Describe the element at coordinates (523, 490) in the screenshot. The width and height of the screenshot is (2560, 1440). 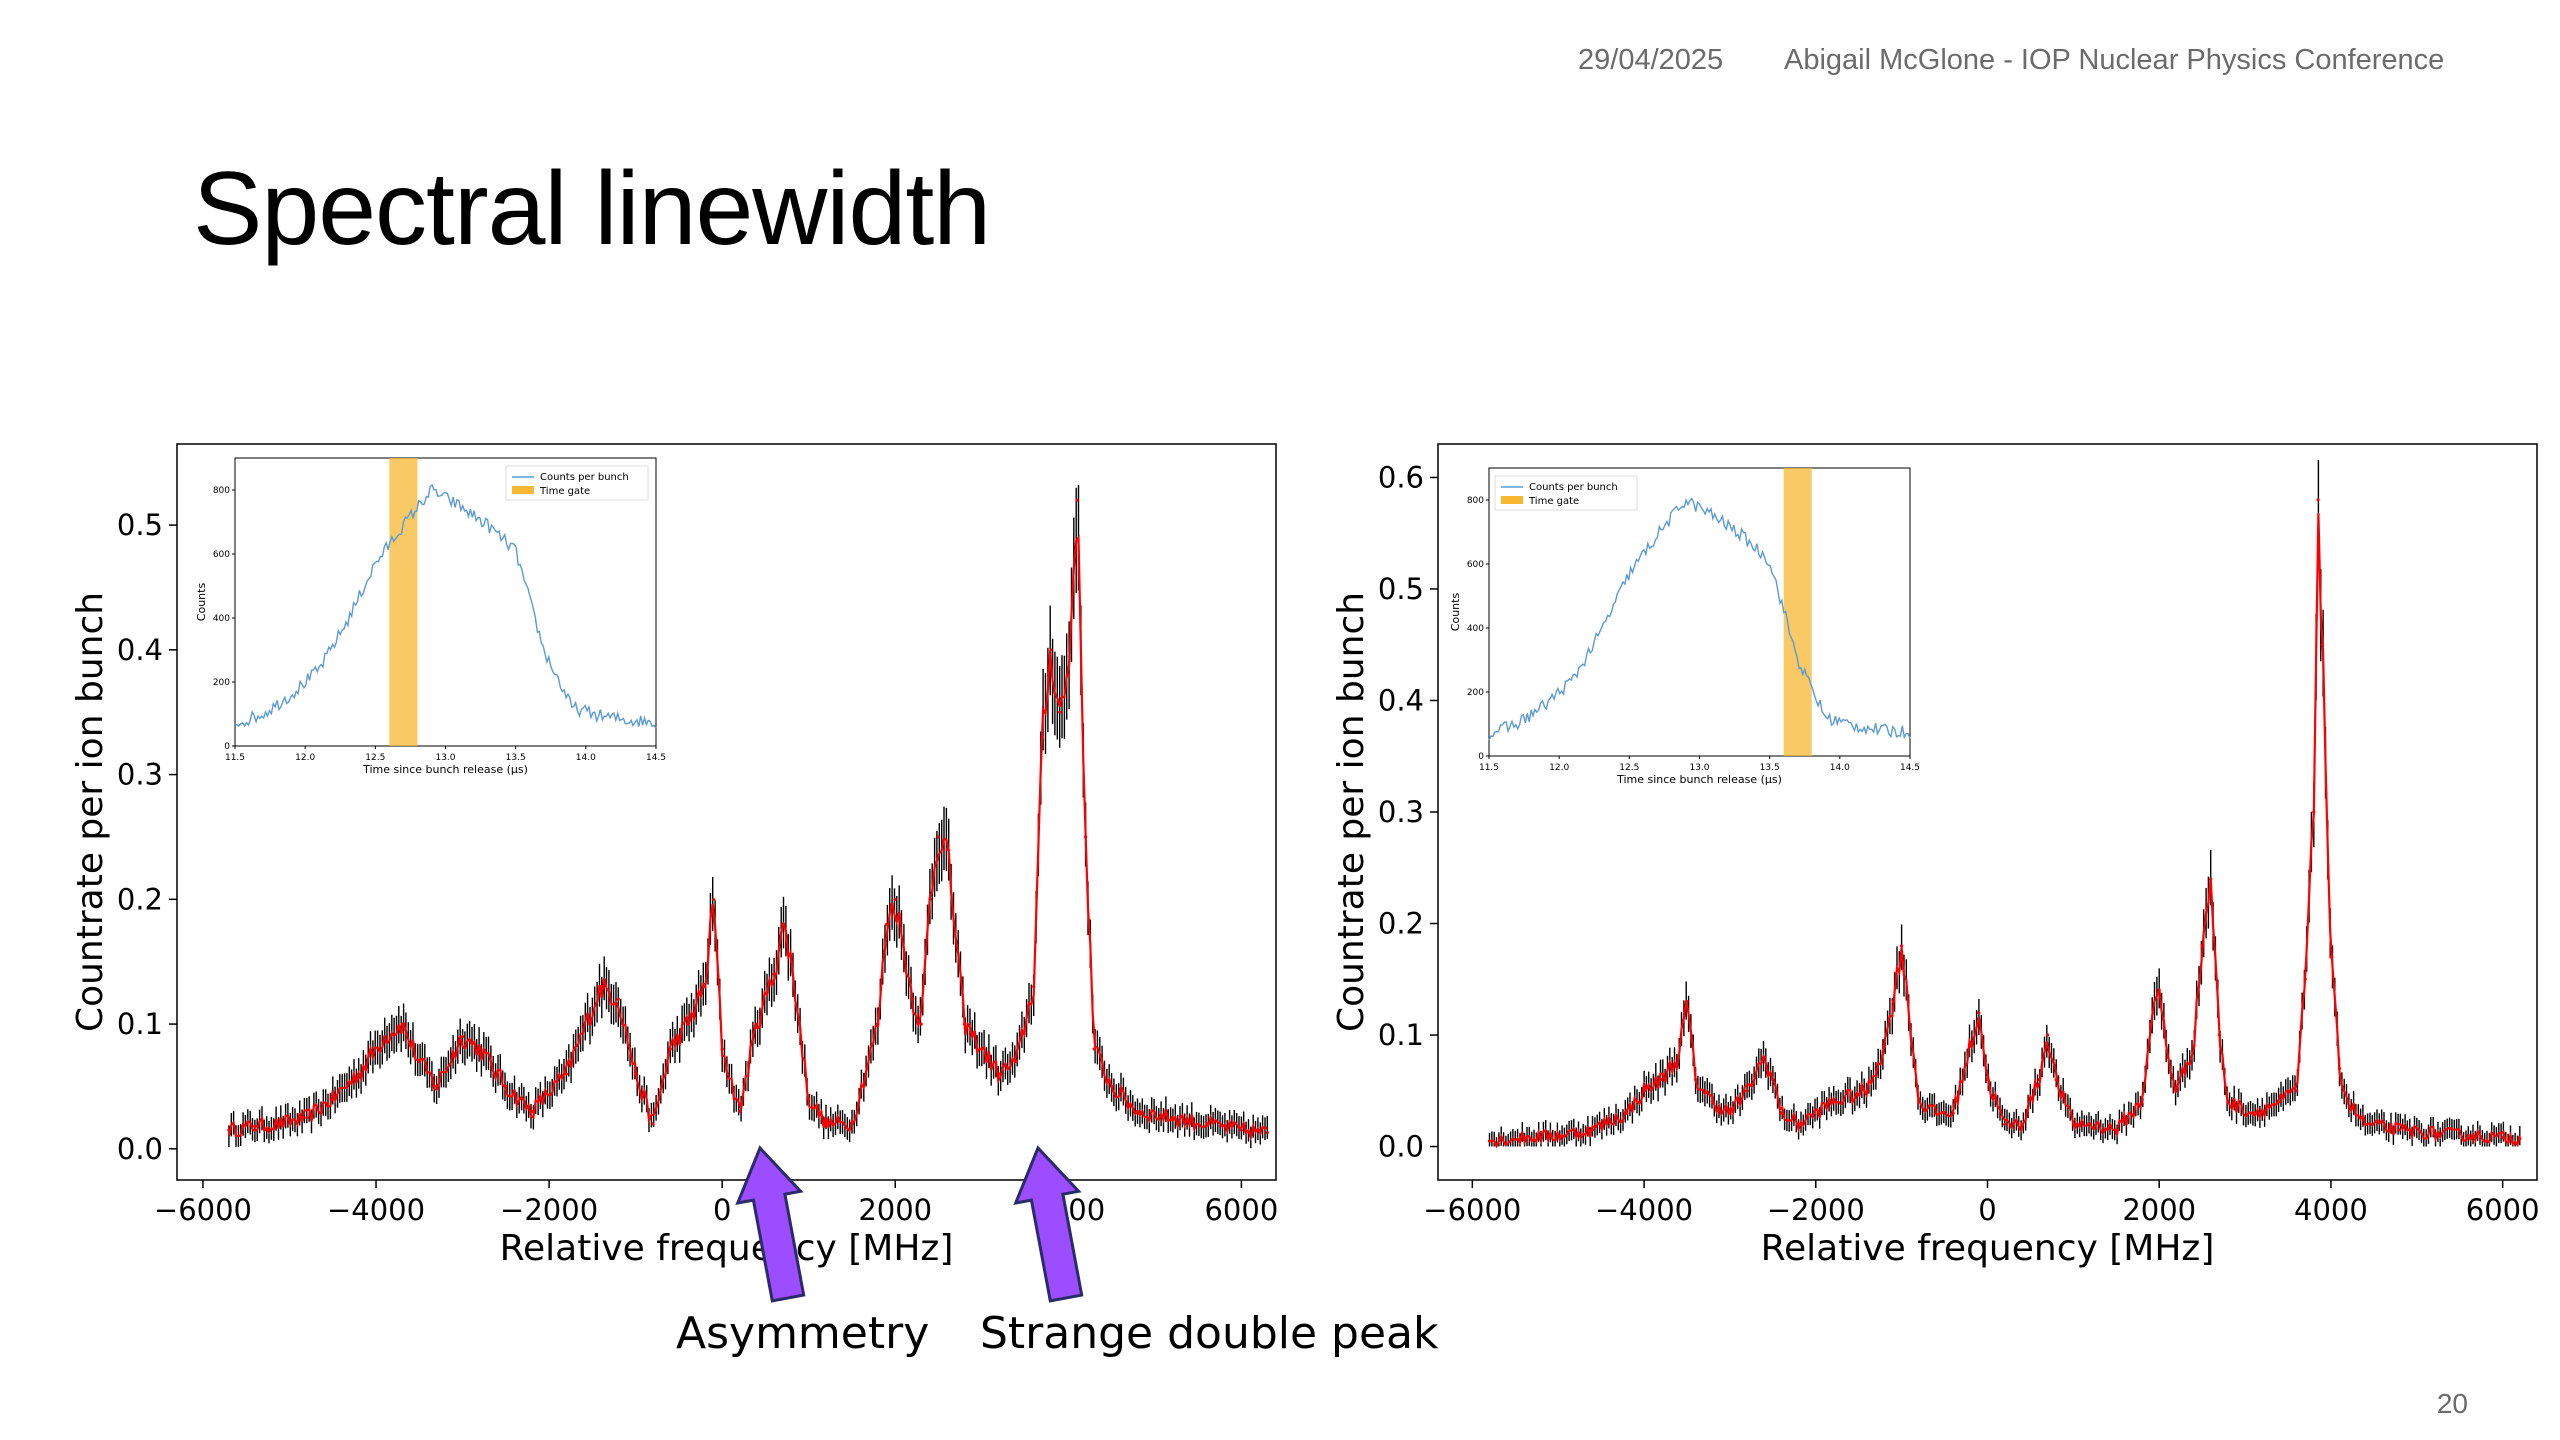
I see `legend-gate-swatch` at that location.